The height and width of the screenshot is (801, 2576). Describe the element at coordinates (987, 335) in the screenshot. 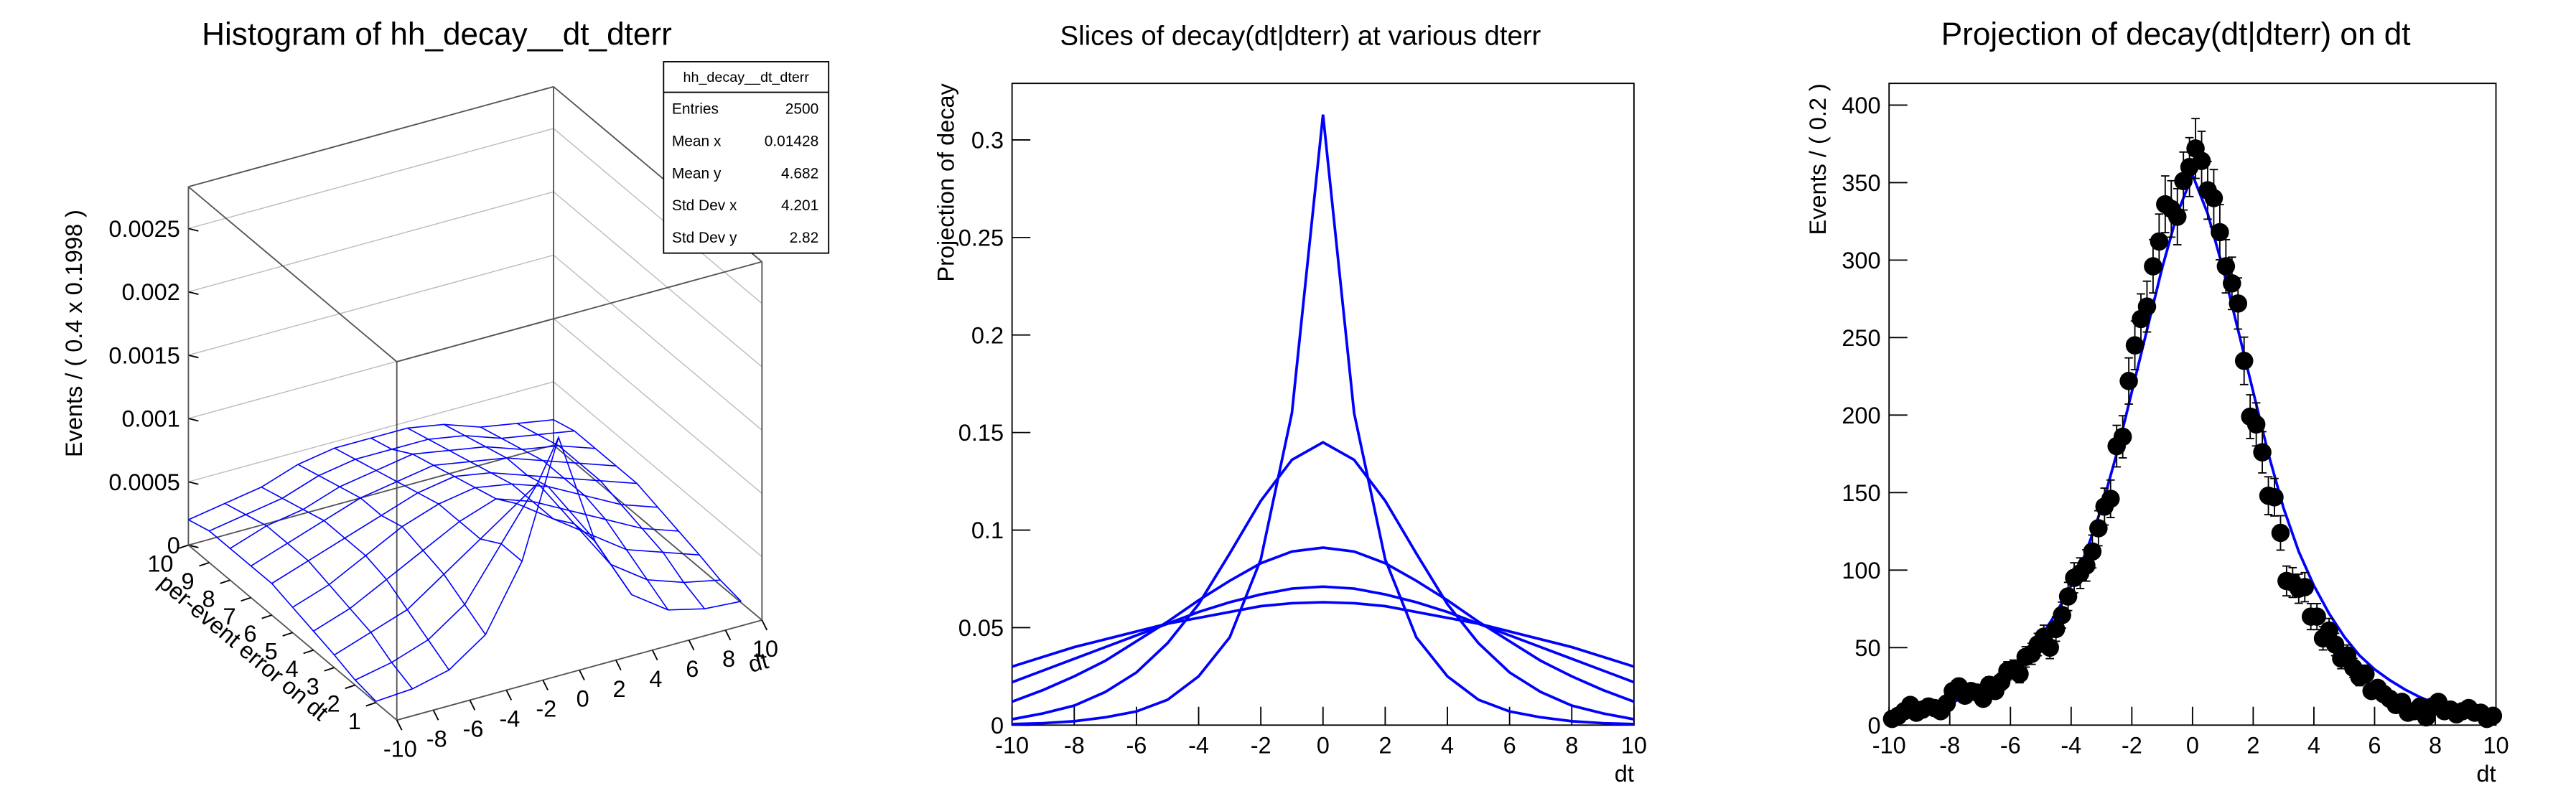

I see `y-tick-label: 0.2` at that location.